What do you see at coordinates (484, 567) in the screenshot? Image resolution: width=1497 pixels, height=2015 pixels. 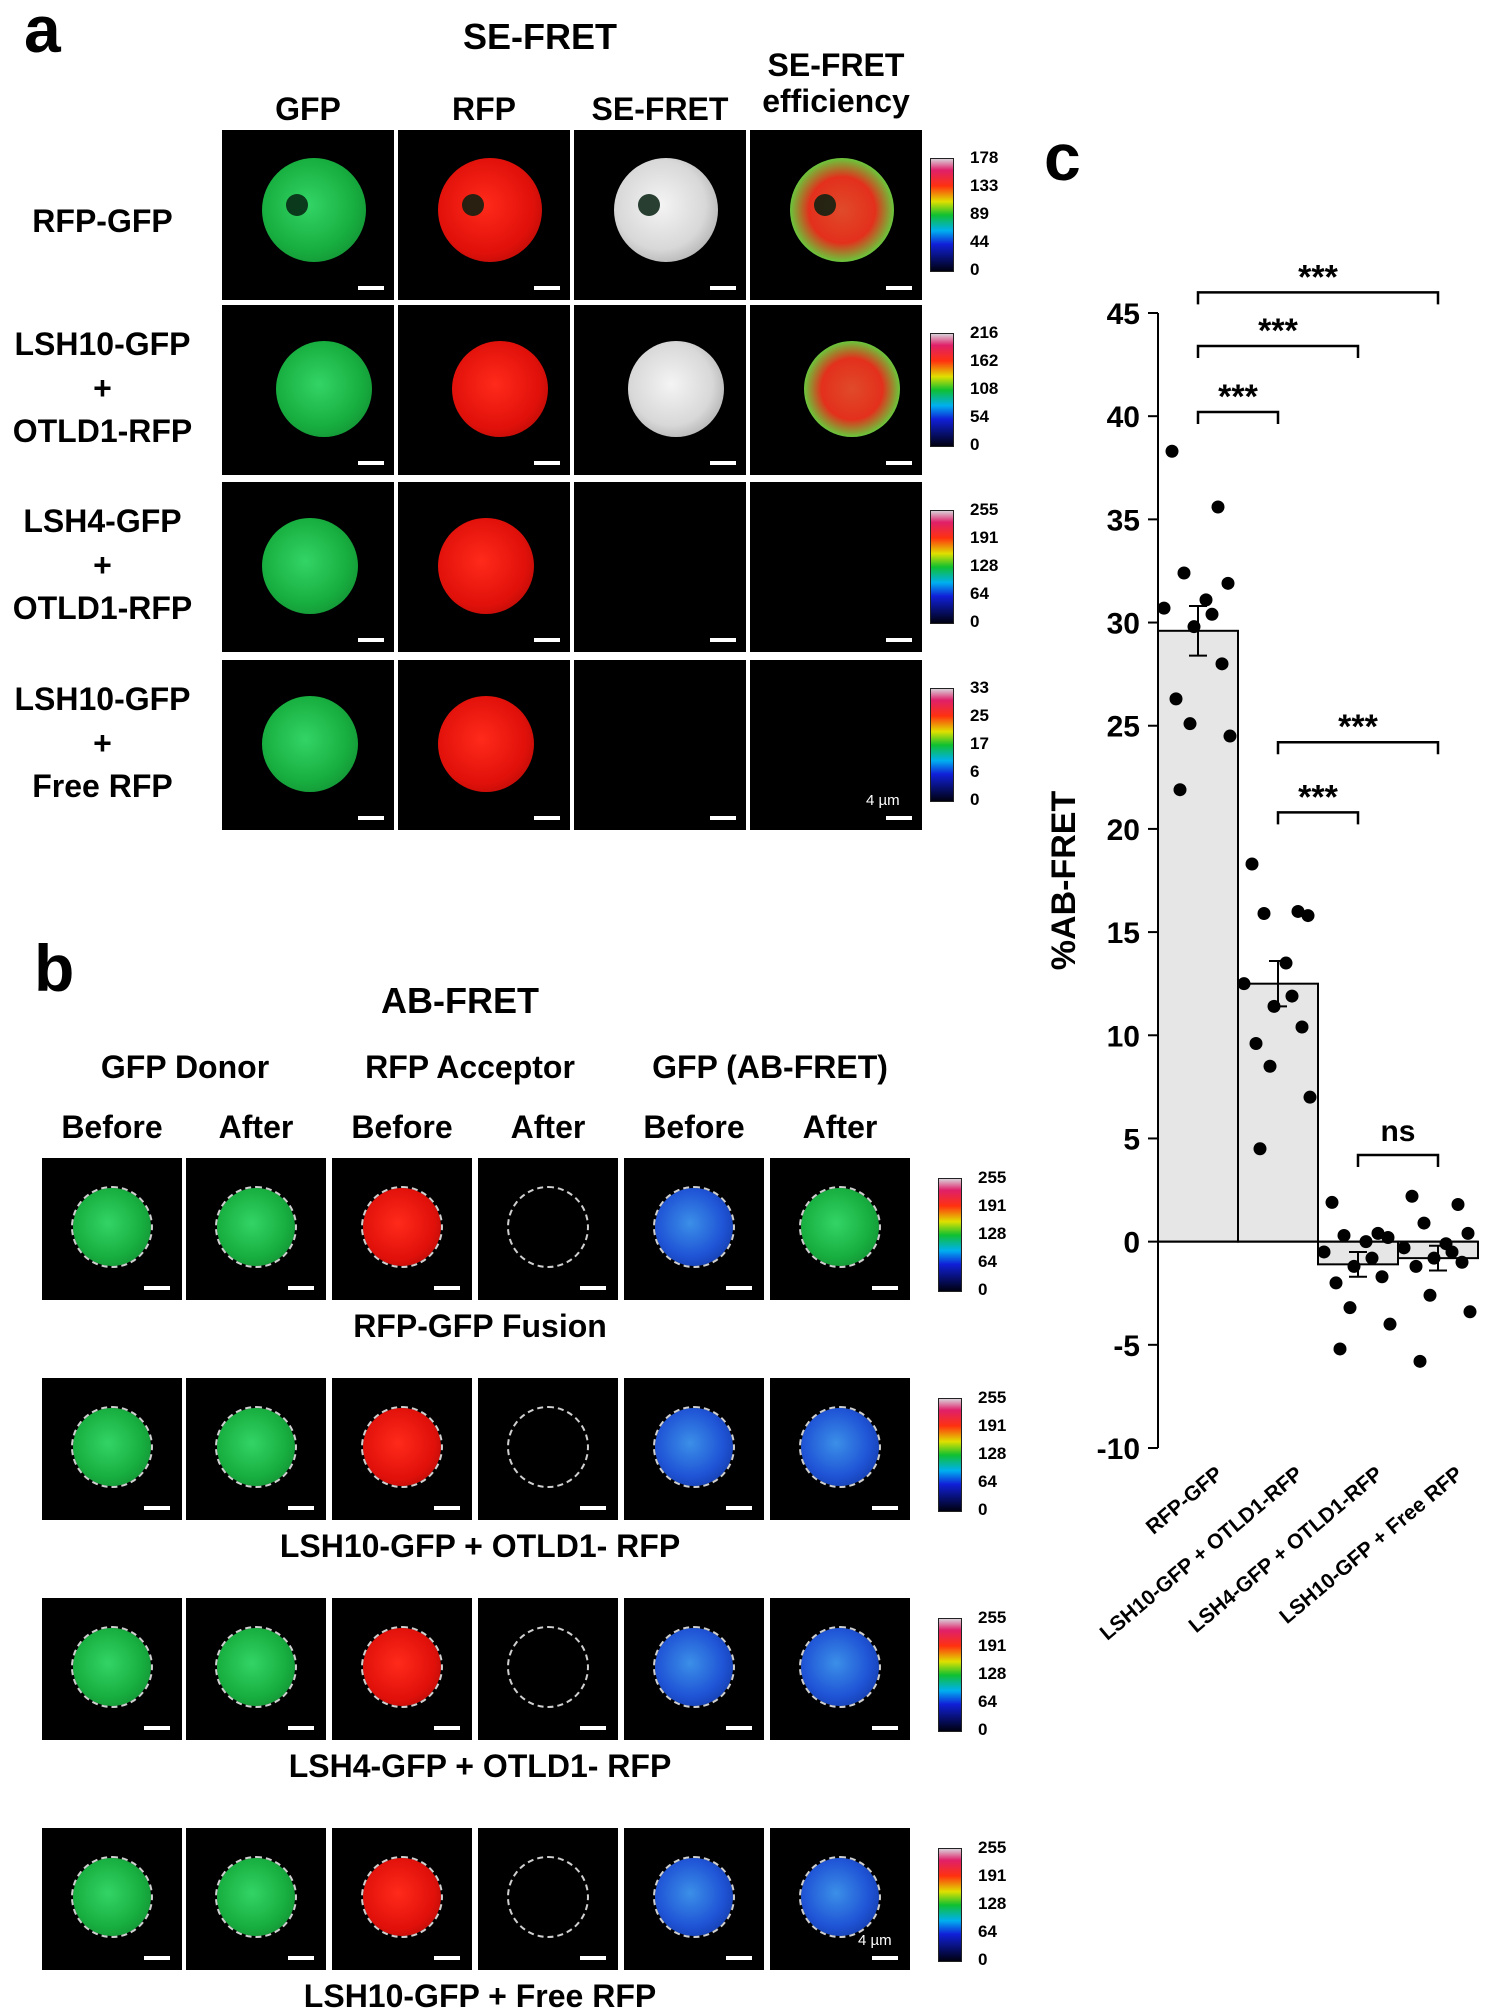 I see `panel-a-image-r2-c1` at bounding box center [484, 567].